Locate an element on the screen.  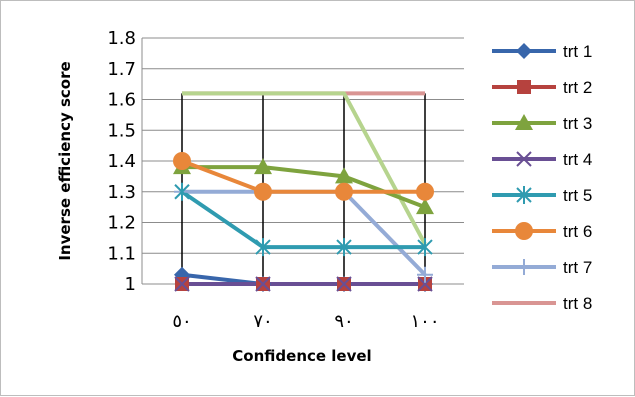
legend-label: trt 3 is located at coordinates (577, 123).